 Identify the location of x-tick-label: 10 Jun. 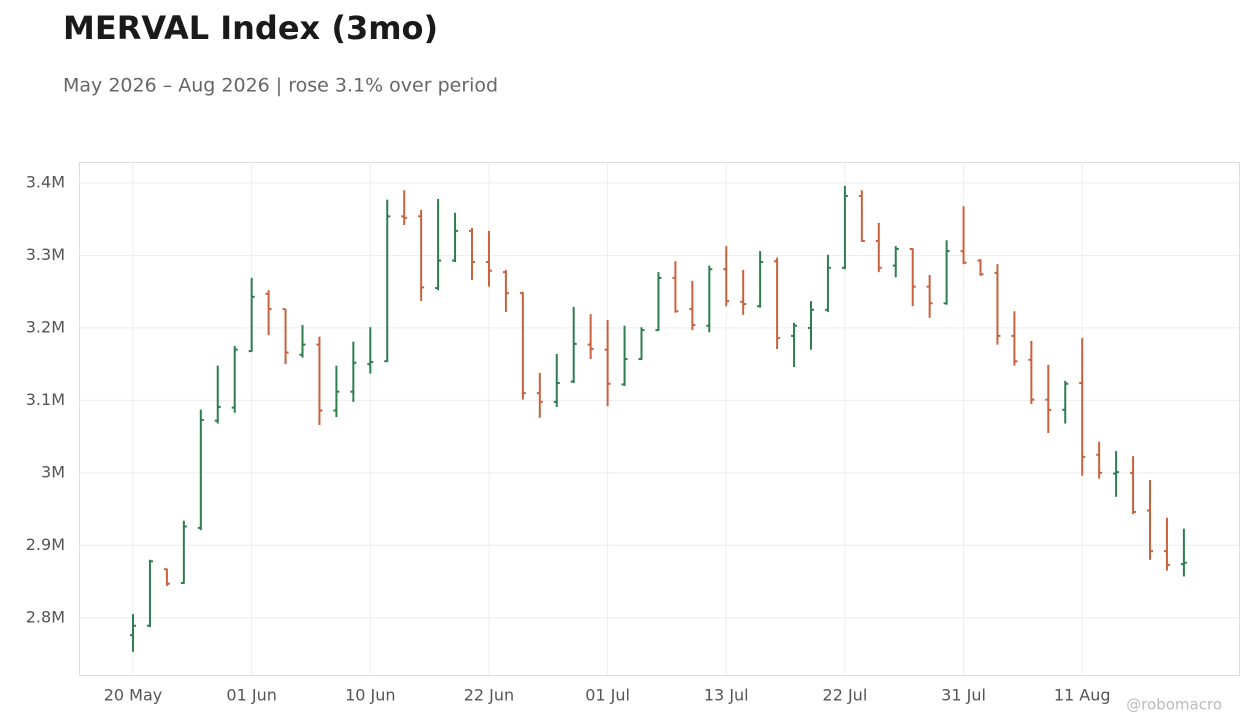
(370, 695).